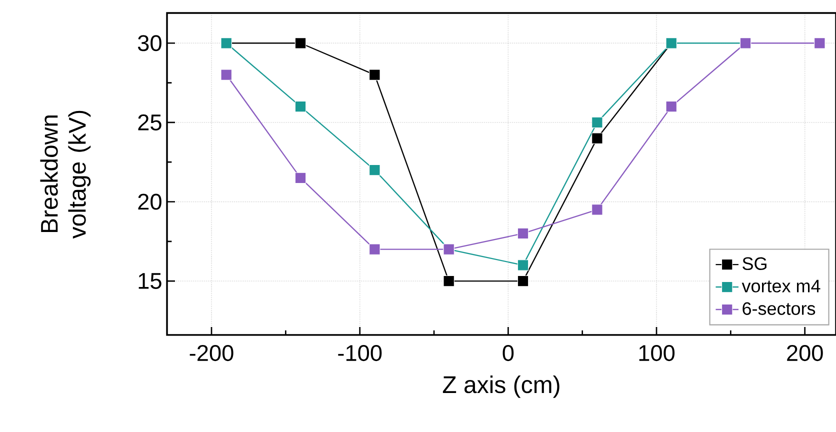 Image resolution: width=836 pixels, height=432 pixels. What do you see at coordinates (150, 202) in the screenshot?
I see `y-tick-label: 20` at bounding box center [150, 202].